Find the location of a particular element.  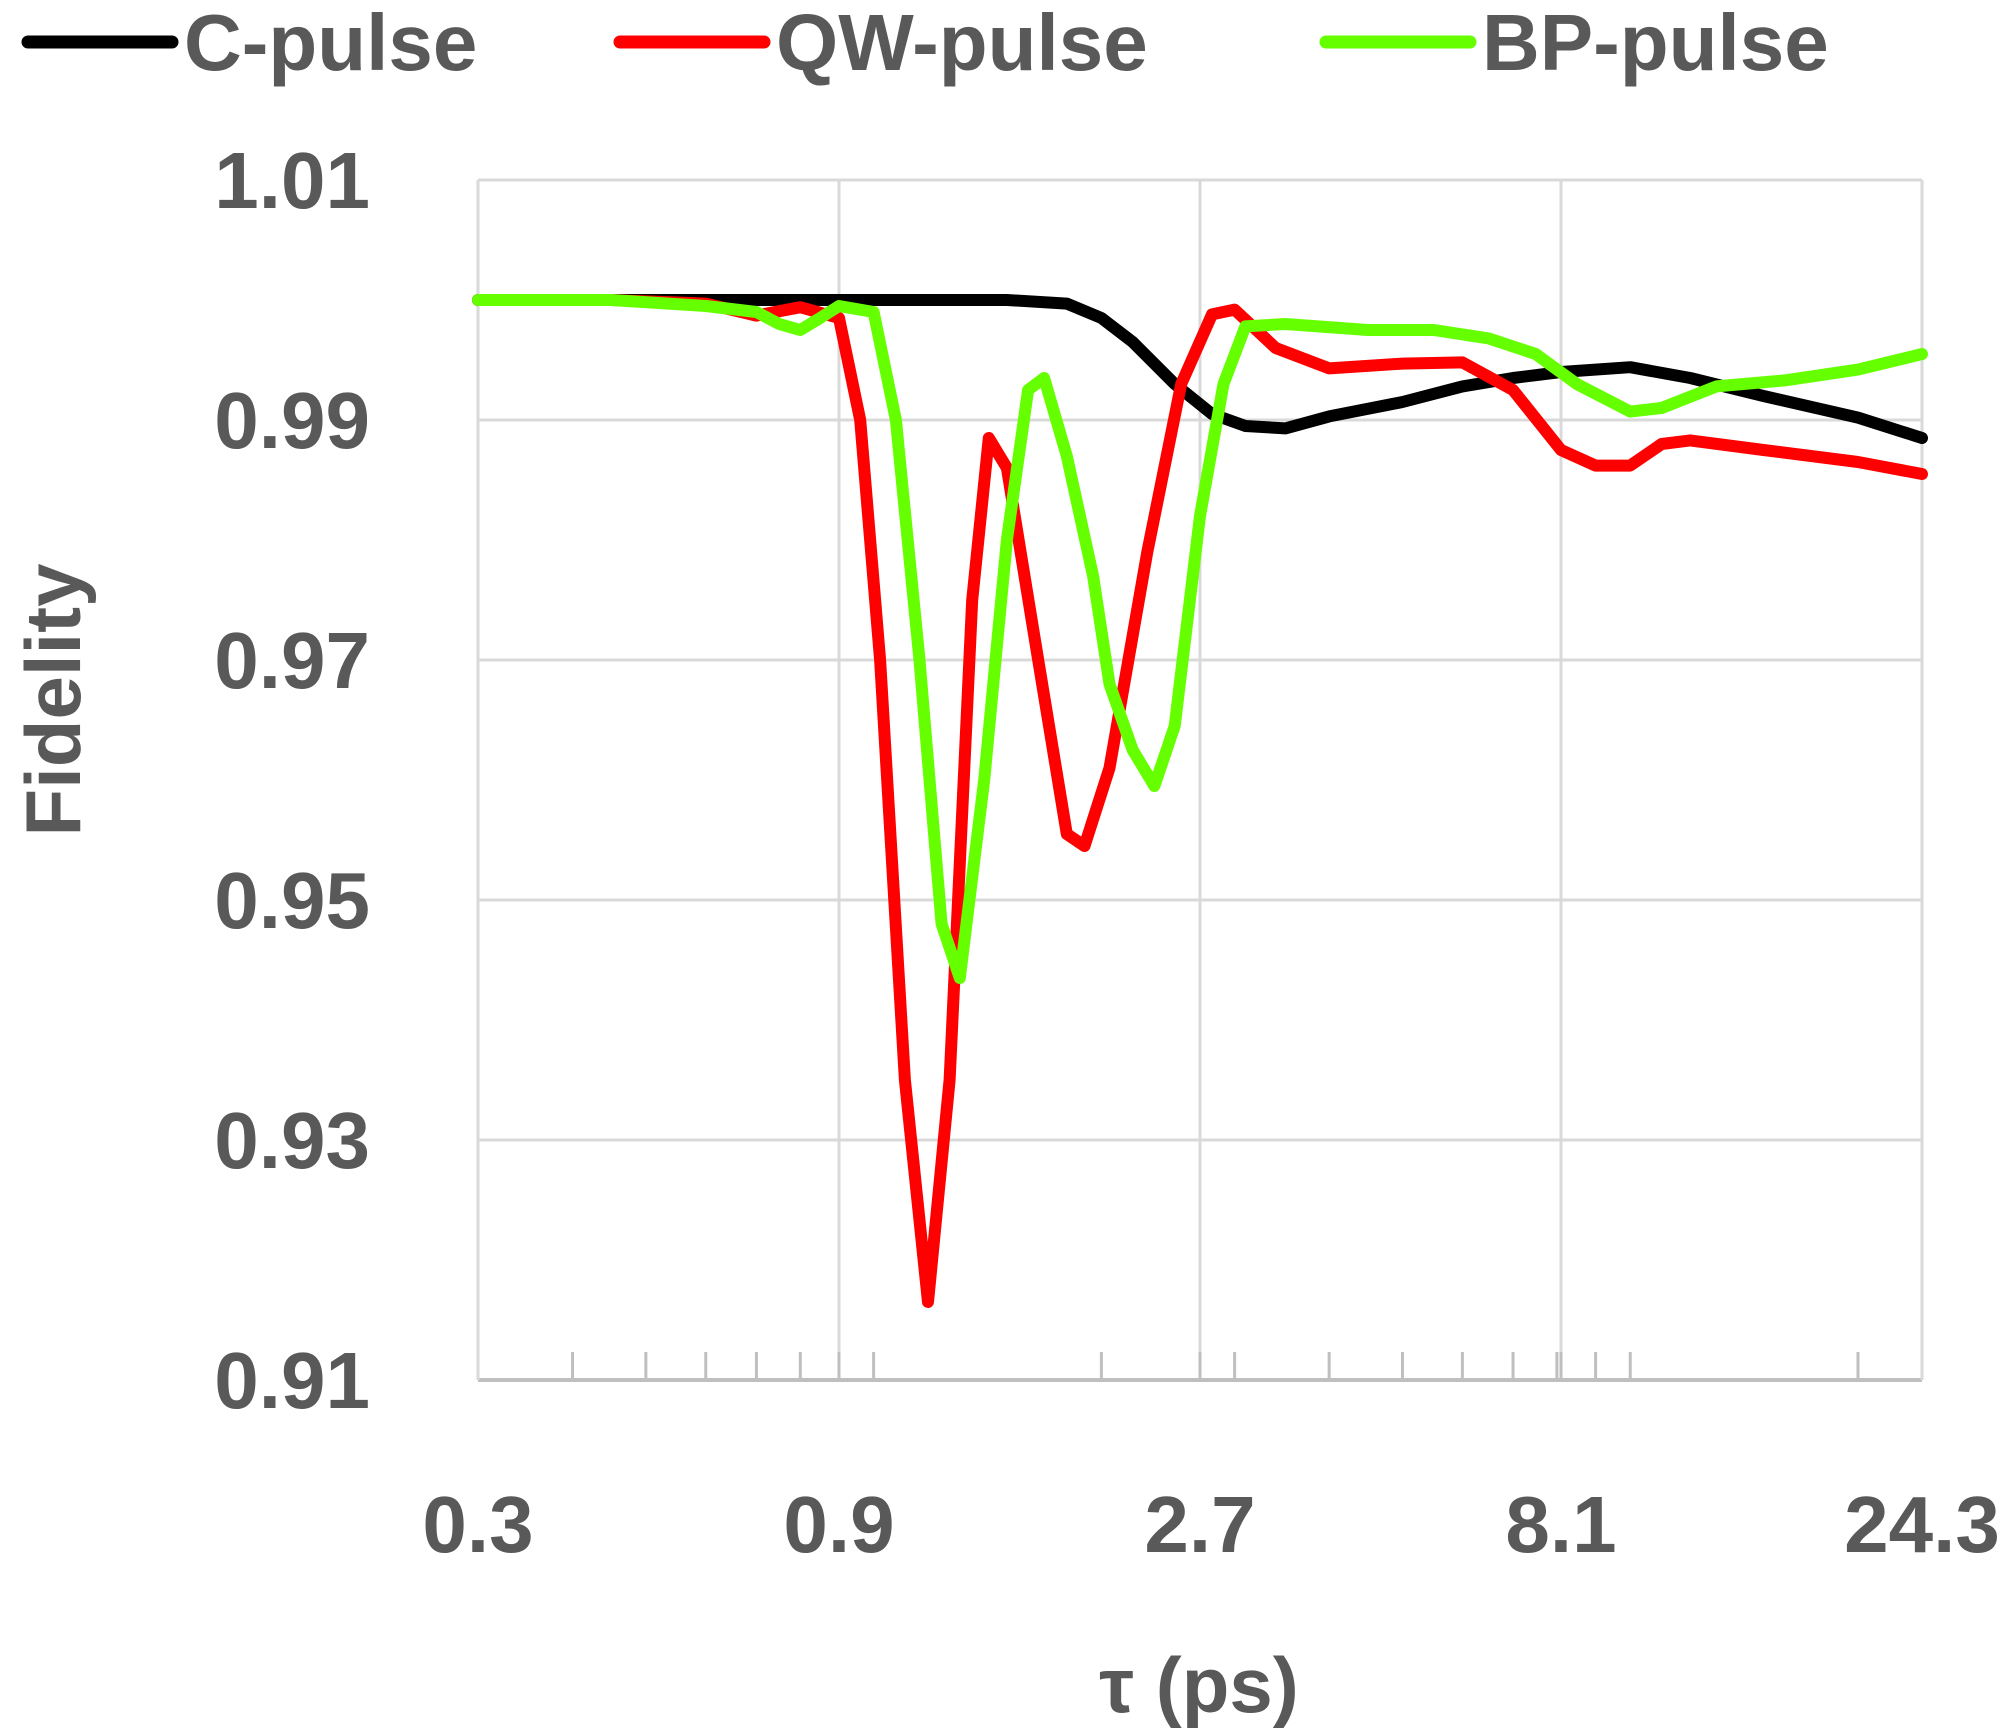

series-line-c-pulse is located at coordinates (1200, 369).